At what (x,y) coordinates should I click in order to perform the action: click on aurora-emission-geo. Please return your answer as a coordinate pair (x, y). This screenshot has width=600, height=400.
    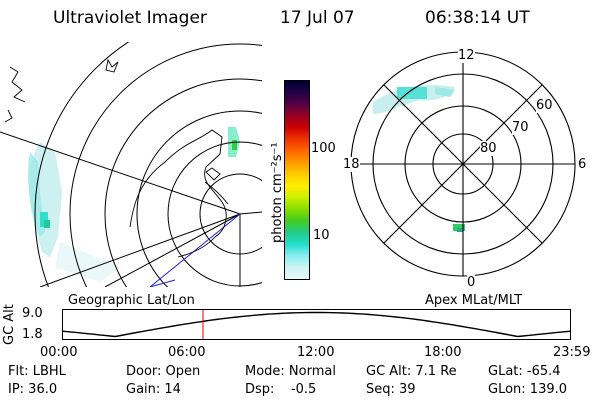
    Looking at the image, I should click on (134, 204).